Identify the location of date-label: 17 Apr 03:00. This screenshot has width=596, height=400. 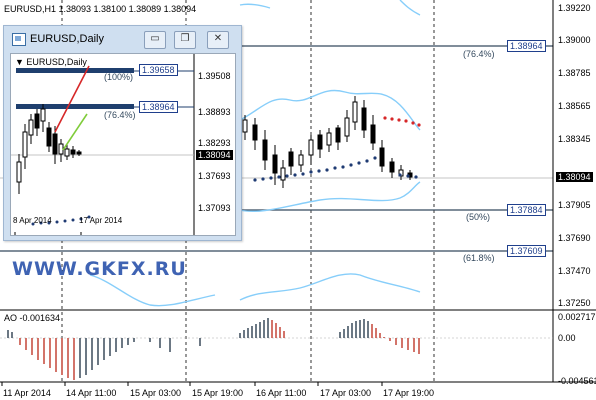
(346, 393).